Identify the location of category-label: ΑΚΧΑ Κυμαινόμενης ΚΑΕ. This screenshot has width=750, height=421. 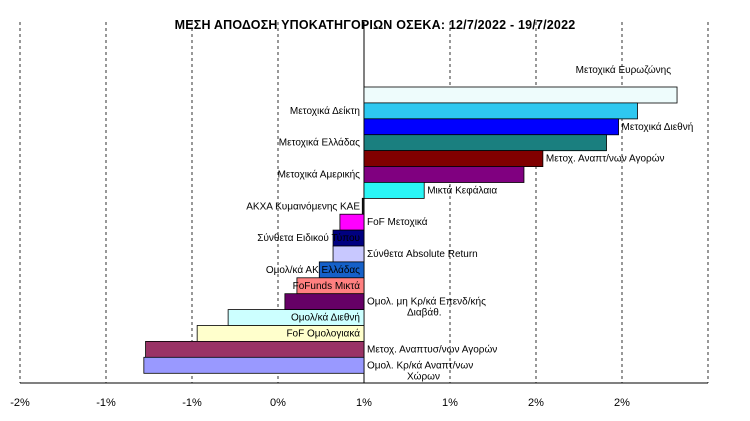
(303, 206).